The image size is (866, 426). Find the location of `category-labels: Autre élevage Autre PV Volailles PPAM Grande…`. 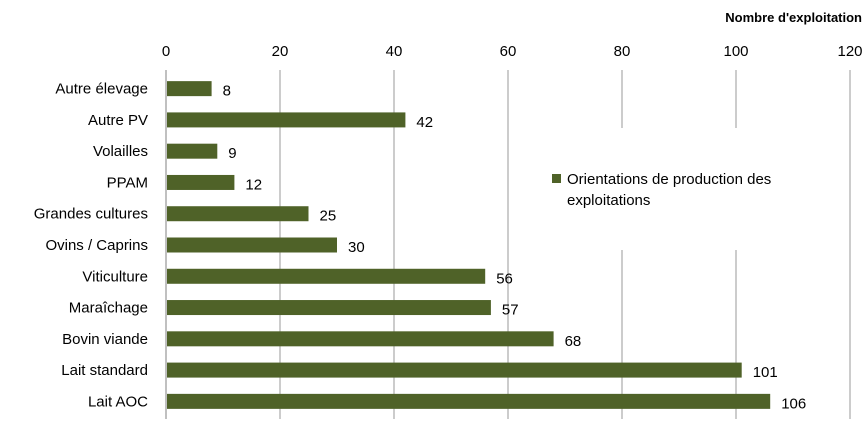

category-labels: Autre élevage Autre PV Volailles PPAM Grande… is located at coordinates (91, 246).